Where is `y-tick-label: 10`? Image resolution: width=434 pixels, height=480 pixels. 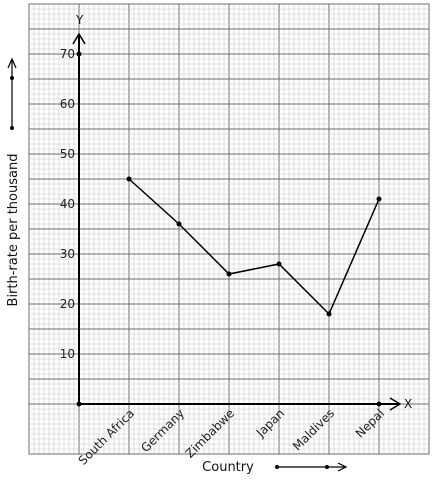 y-tick-label: 10 is located at coordinates (67, 354).